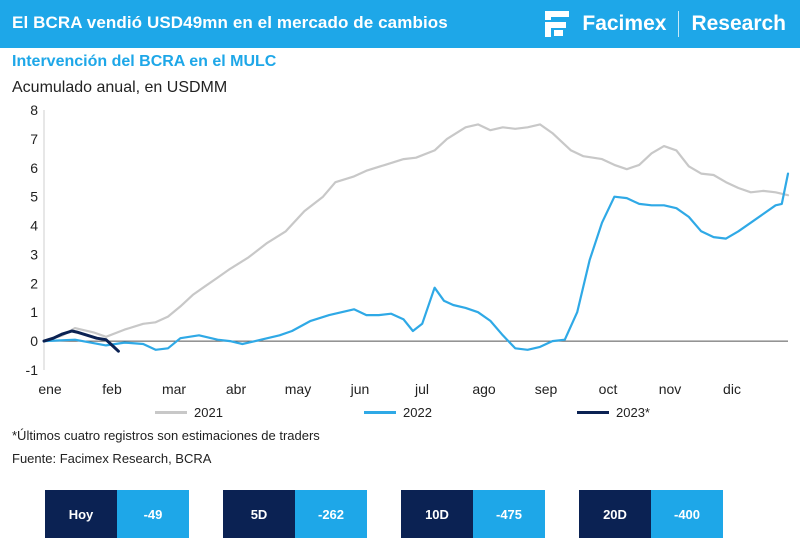 The width and height of the screenshot is (800, 540). What do you see at coordinates (34, 341) in the screenshot?
I see `y-tick-label: 0` at bounding box center [34, 341].